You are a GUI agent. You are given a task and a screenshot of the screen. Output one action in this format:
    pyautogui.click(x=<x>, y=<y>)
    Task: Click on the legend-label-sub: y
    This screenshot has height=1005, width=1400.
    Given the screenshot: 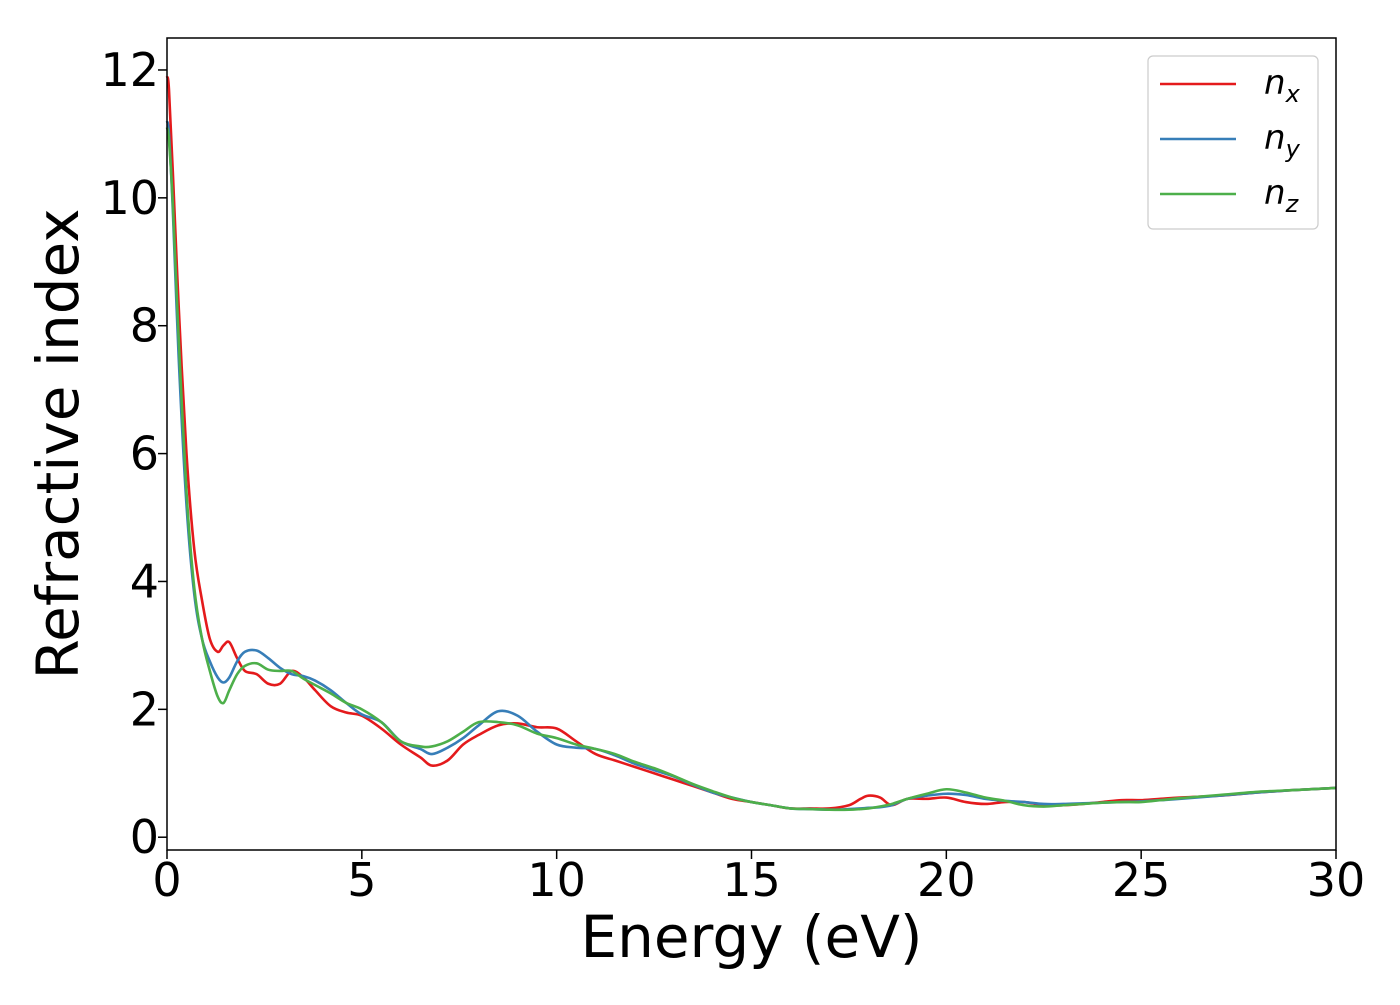 What is the action you would take?
    pyautogui.click(x=1293, y=149)
    